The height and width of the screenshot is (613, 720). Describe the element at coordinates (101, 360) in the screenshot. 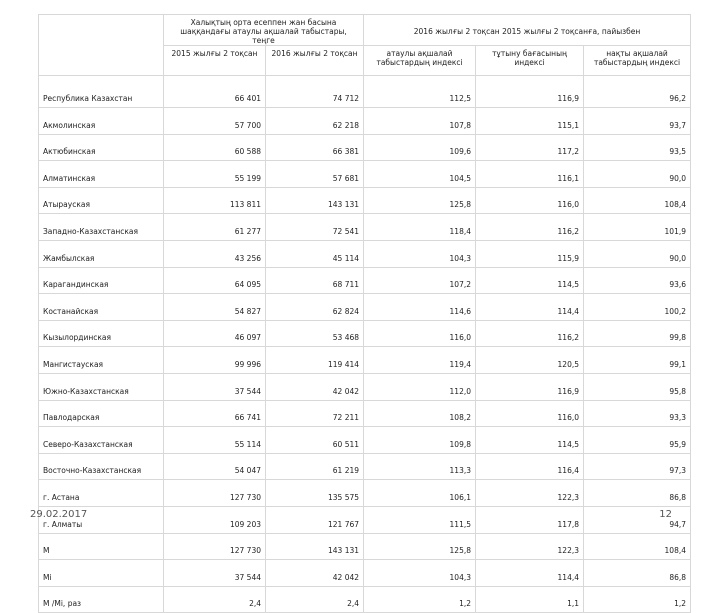

I see `region-label: Мангистауская` at that location.